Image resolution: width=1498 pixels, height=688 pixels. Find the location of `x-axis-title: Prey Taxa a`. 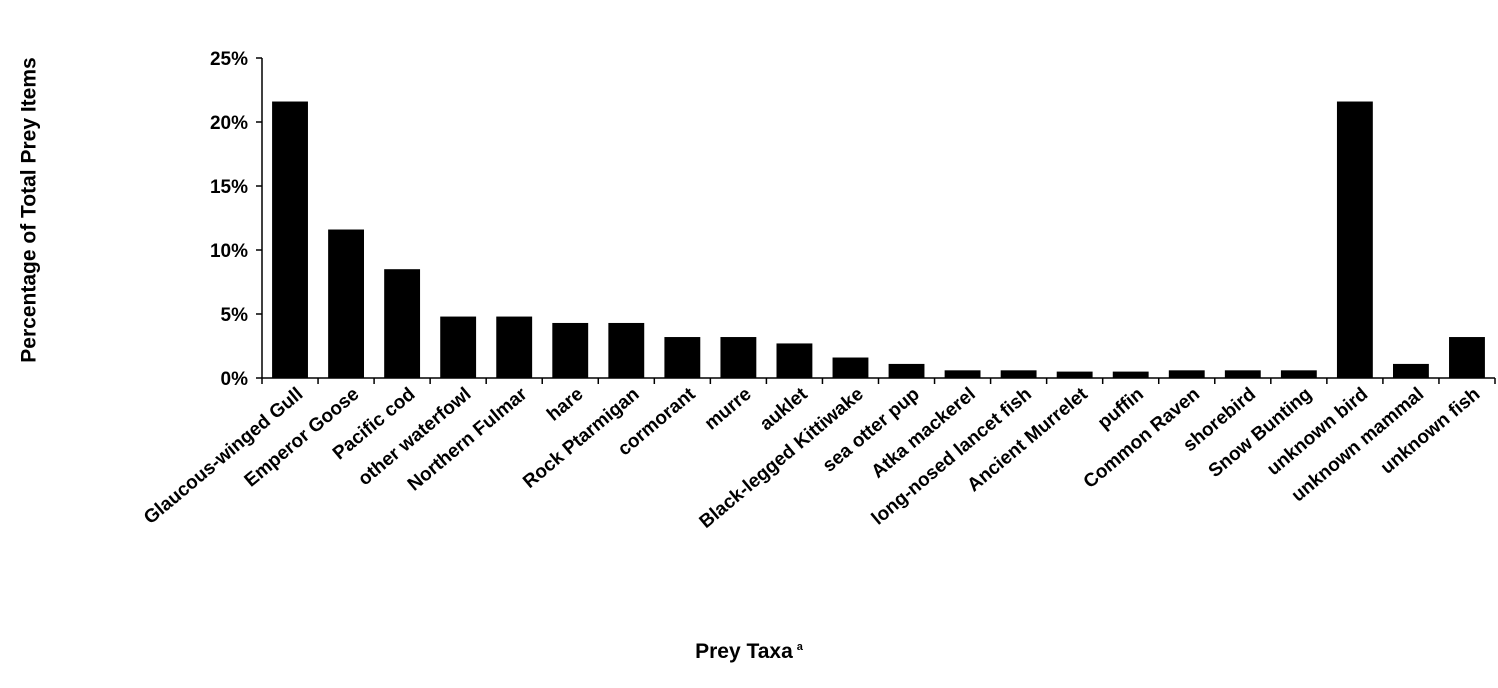

x-axis-title: Prey Taxa a is located at coordinates (749, 652).